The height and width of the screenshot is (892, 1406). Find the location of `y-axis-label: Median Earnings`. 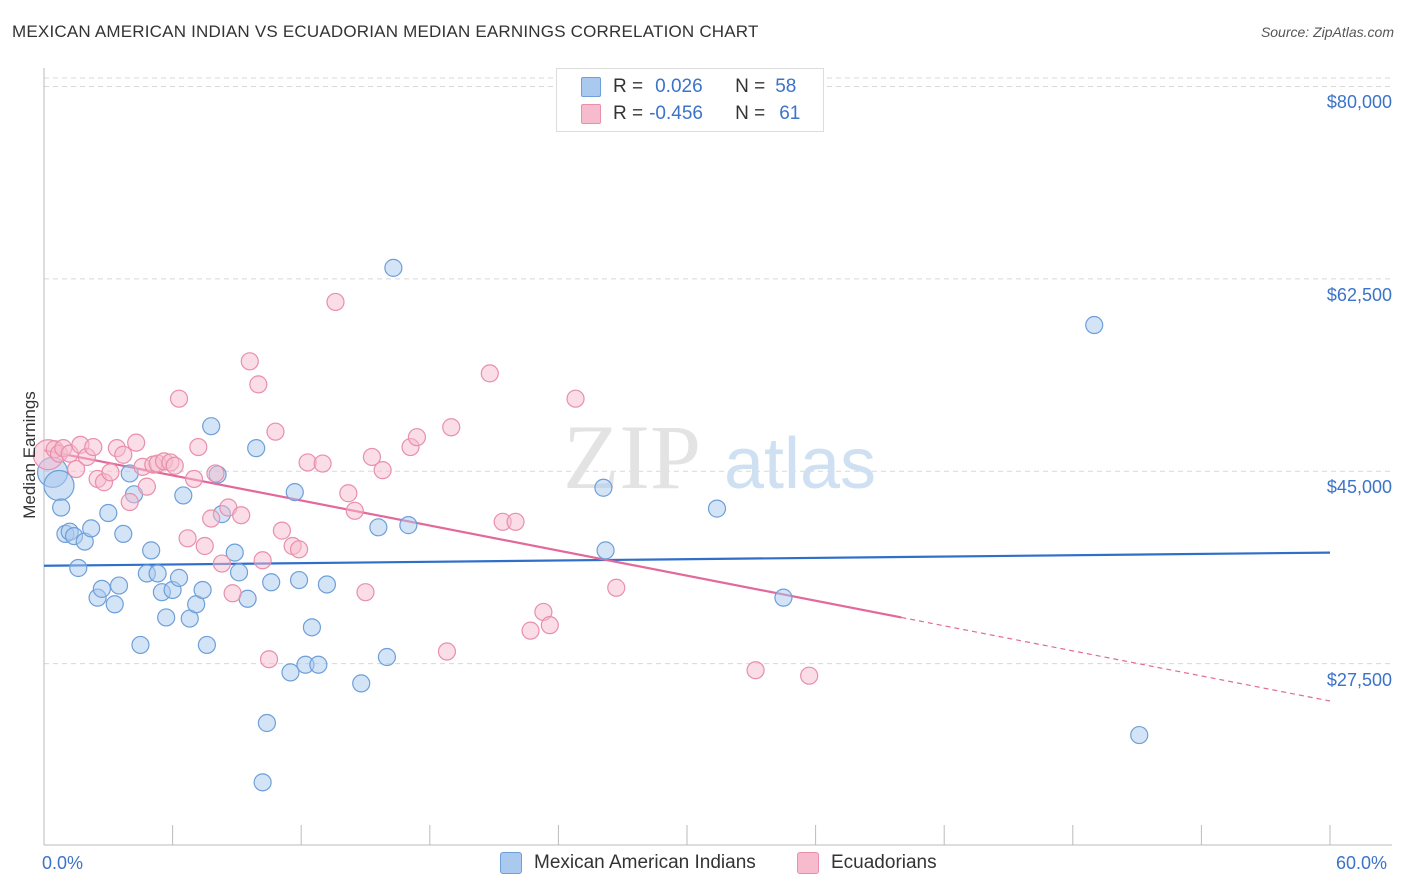

y-axis-label: Median Earnings is located at coordinates (29, 455).